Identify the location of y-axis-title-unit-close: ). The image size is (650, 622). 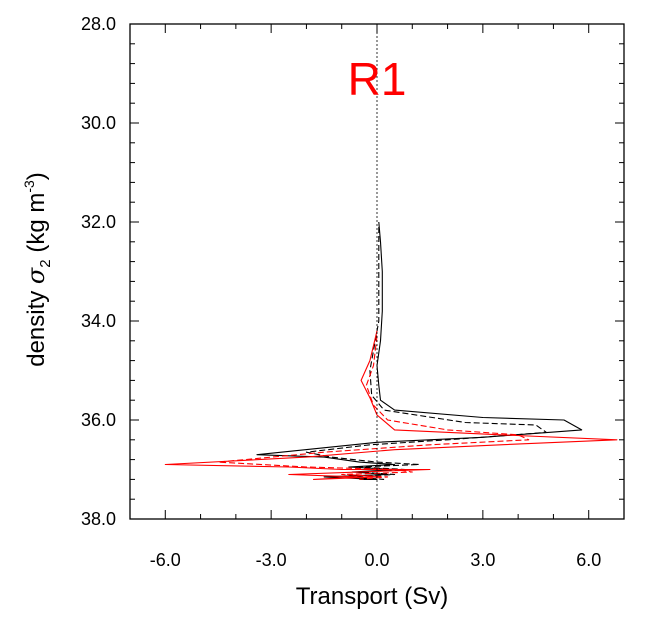
(36, 176).